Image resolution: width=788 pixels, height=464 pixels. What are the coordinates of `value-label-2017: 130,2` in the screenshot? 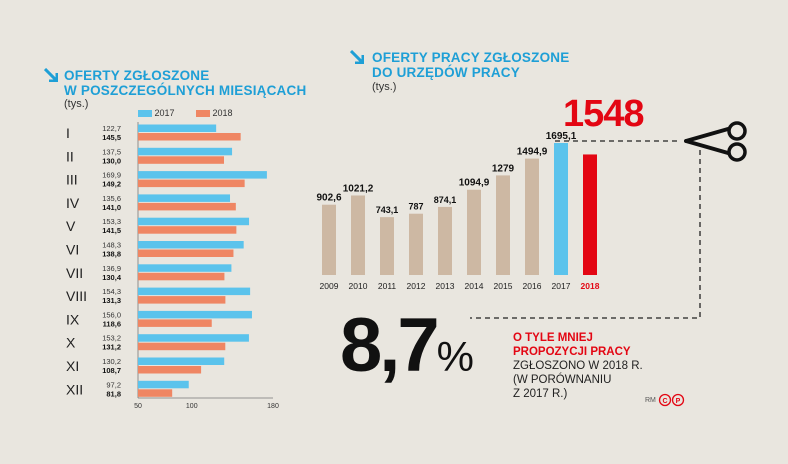 It's located at (111, 361).